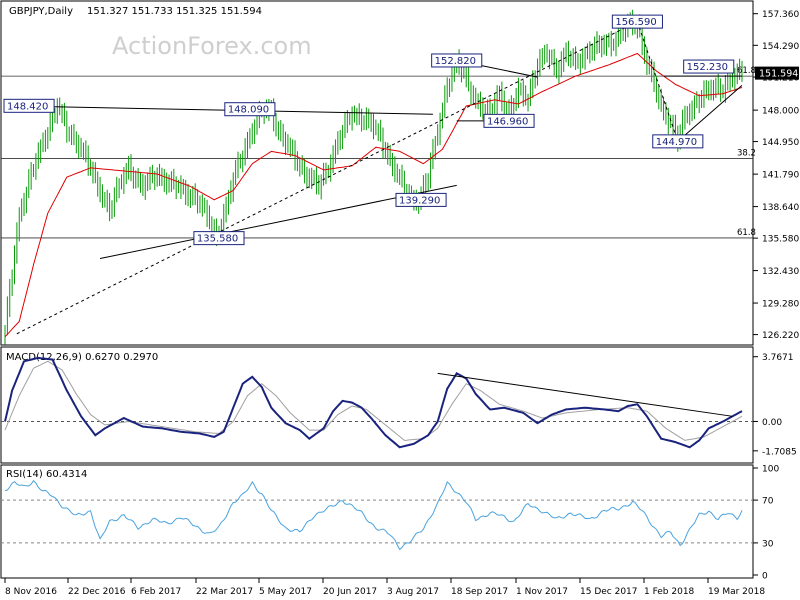 This screenshot has width=800, height=600. I want to click on price-tick-label: 157.360, so click(780, 15).